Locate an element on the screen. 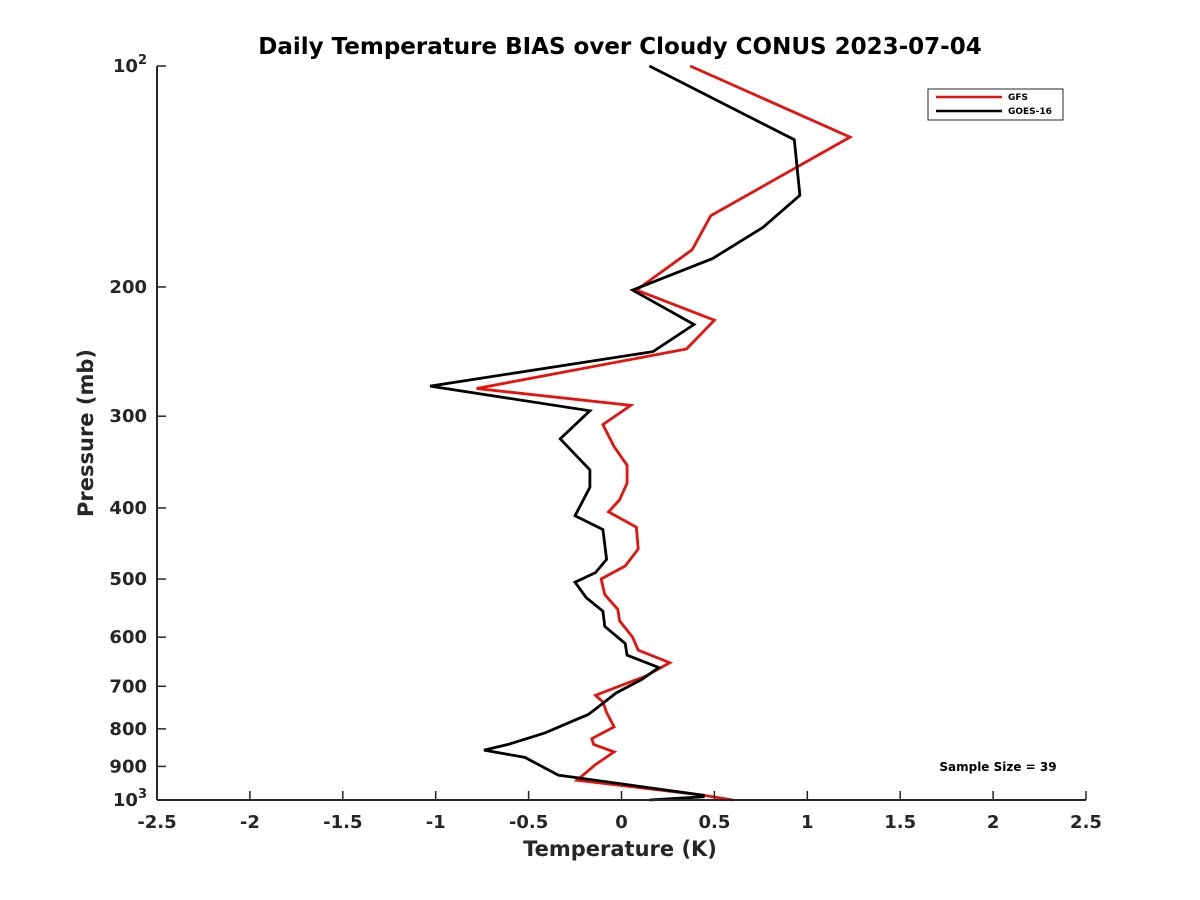 The width and height of the screenshot is (1200, 900). x-tick-label: 0 is located at coordinates (621, 822).